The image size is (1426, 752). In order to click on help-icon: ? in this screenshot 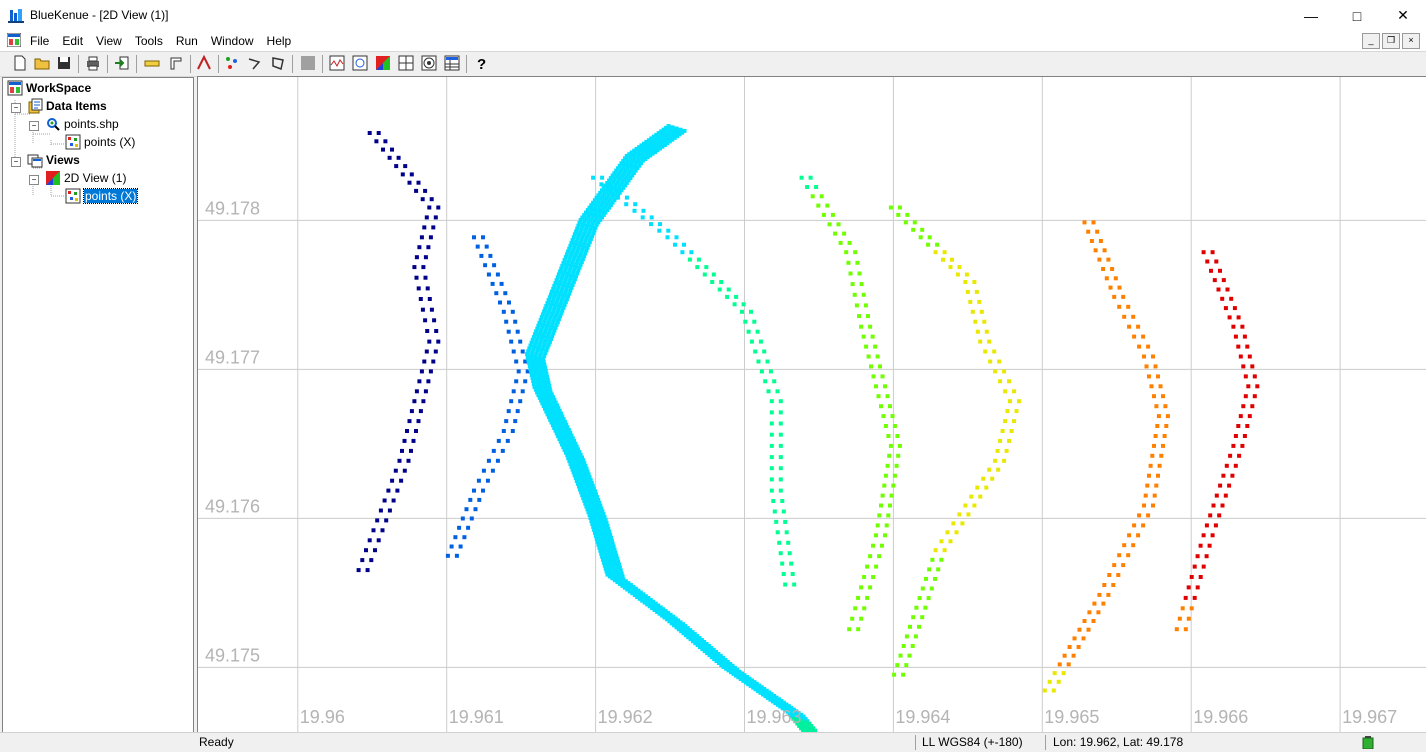, I will do `click(481, 63)`.